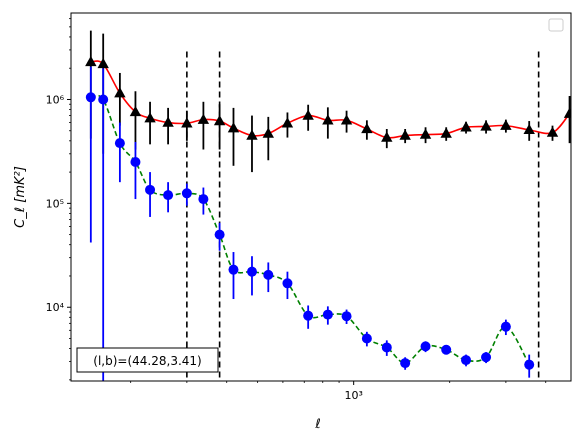  Describe the element at coordinates (308, 315) in the screenshot. I see `marker-s1-p13` at that location.